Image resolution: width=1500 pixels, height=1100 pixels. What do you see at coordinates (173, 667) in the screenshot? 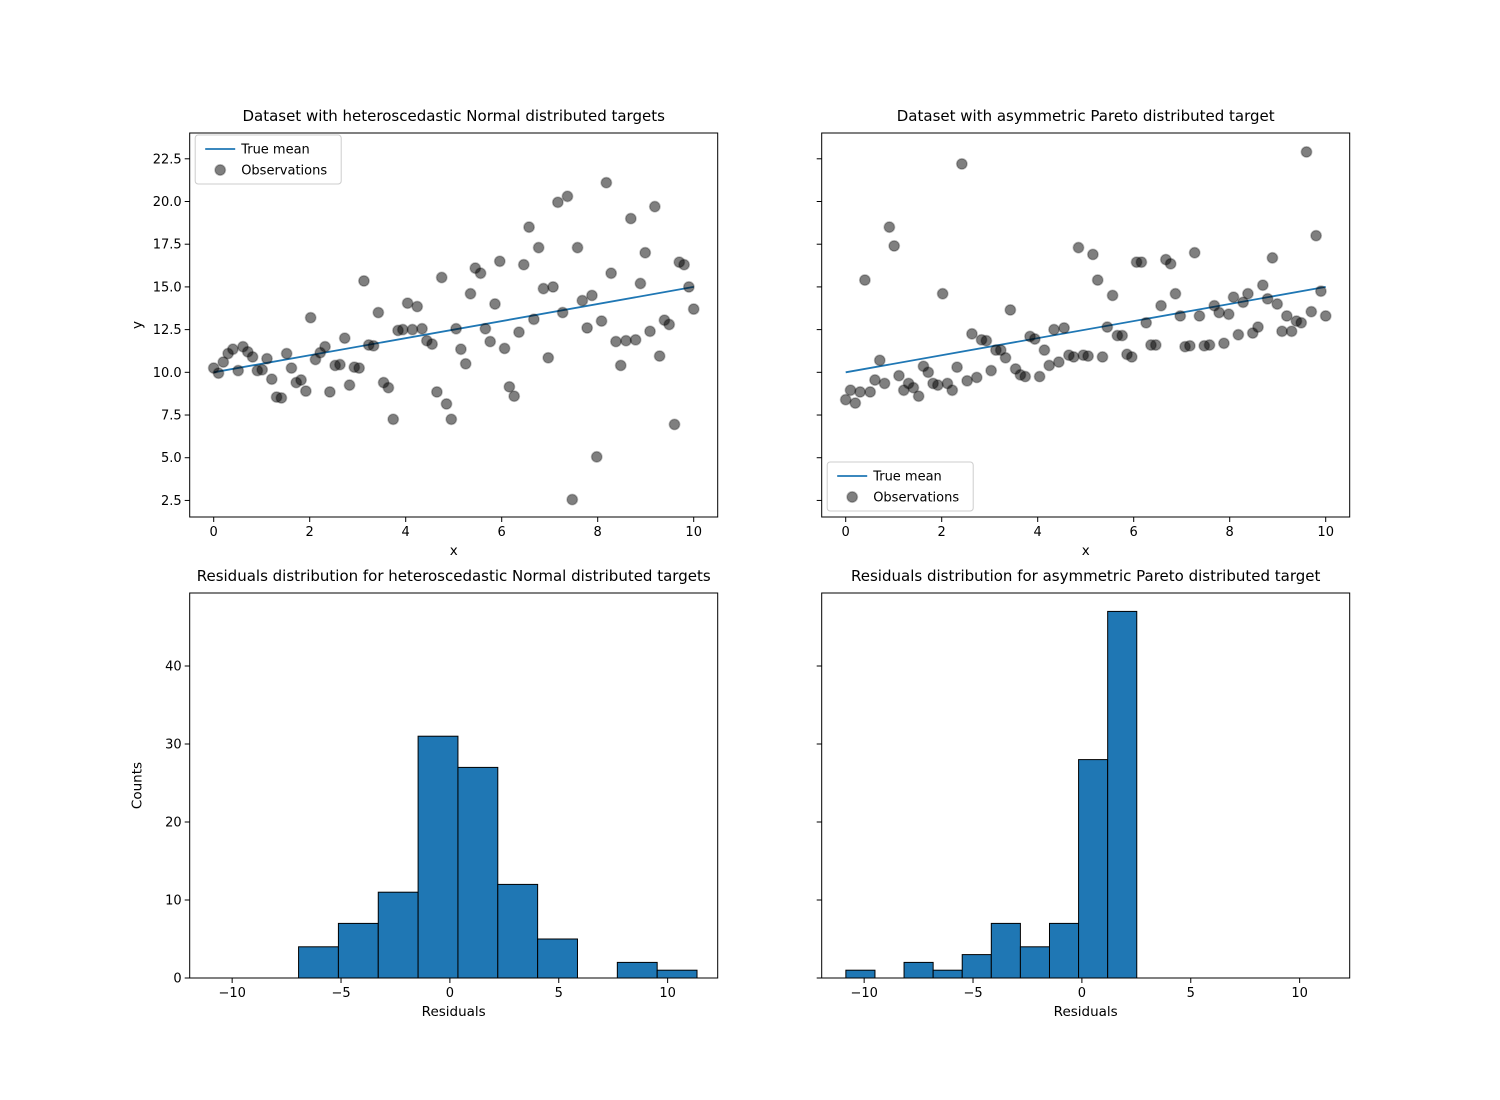
I see `y-tick-label: 40` at bounding box center [173, 667].